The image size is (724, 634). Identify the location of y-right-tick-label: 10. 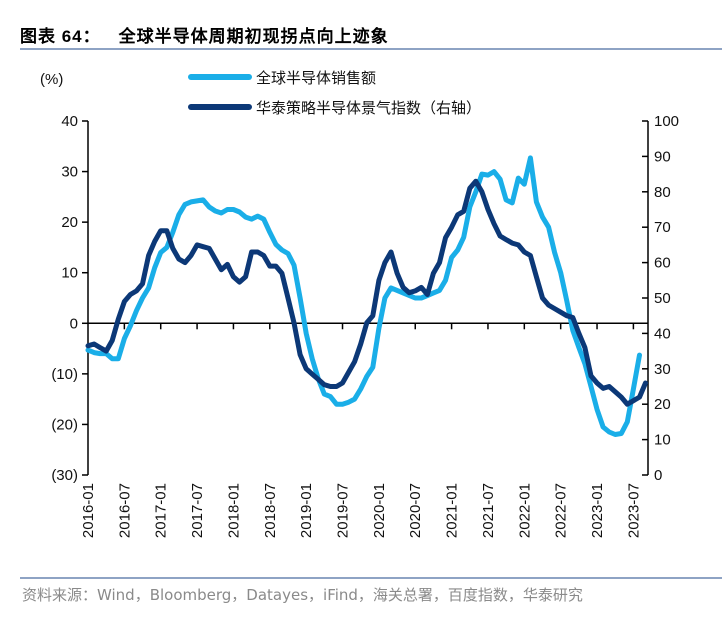
(662, 440).